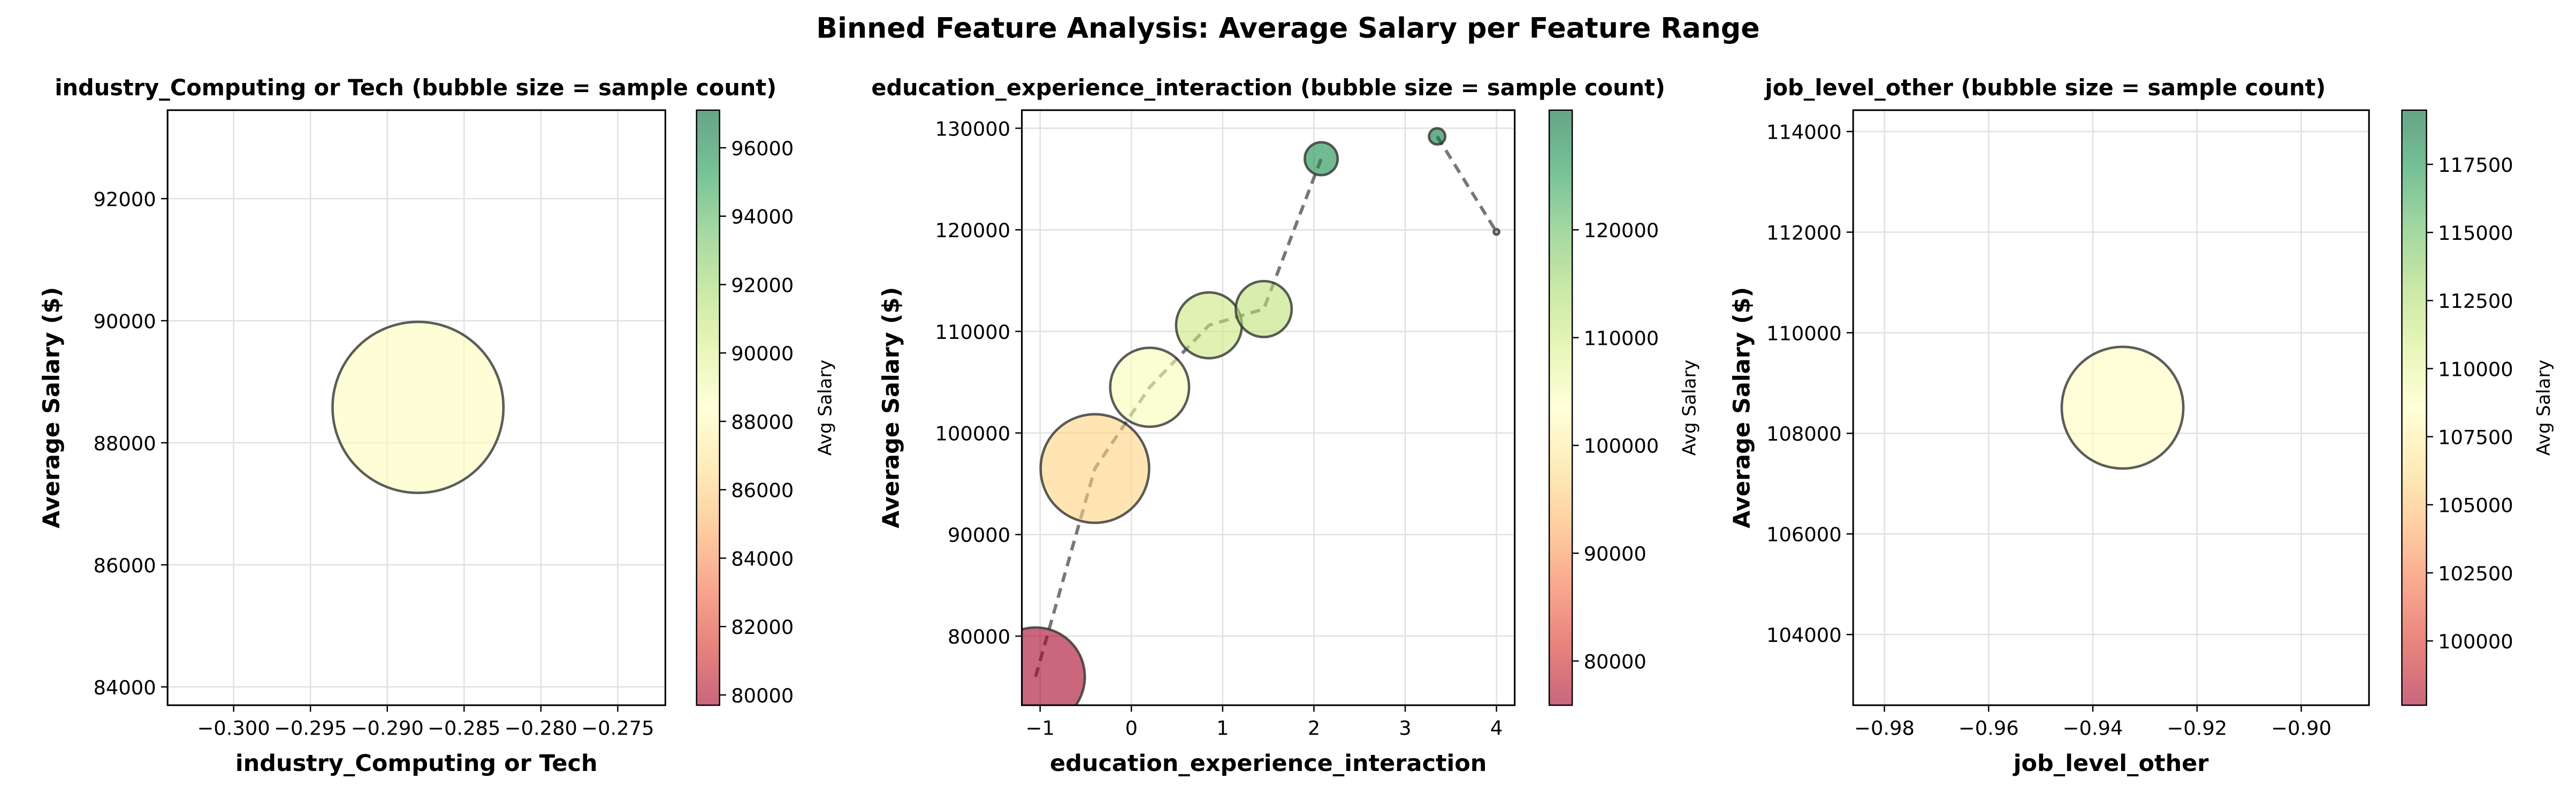  What do you see at coordinates (1804, 132) in the screenshot?
I see `y-tick-label: 114000` at bounding box center [1804, 132].